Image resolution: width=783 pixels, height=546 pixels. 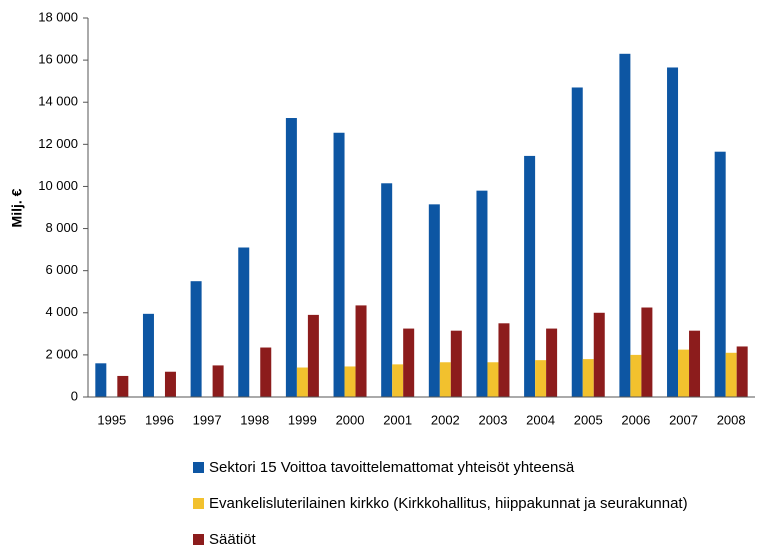 I want to click on y-tick-label: 16 000, so click(x=58, y=59).